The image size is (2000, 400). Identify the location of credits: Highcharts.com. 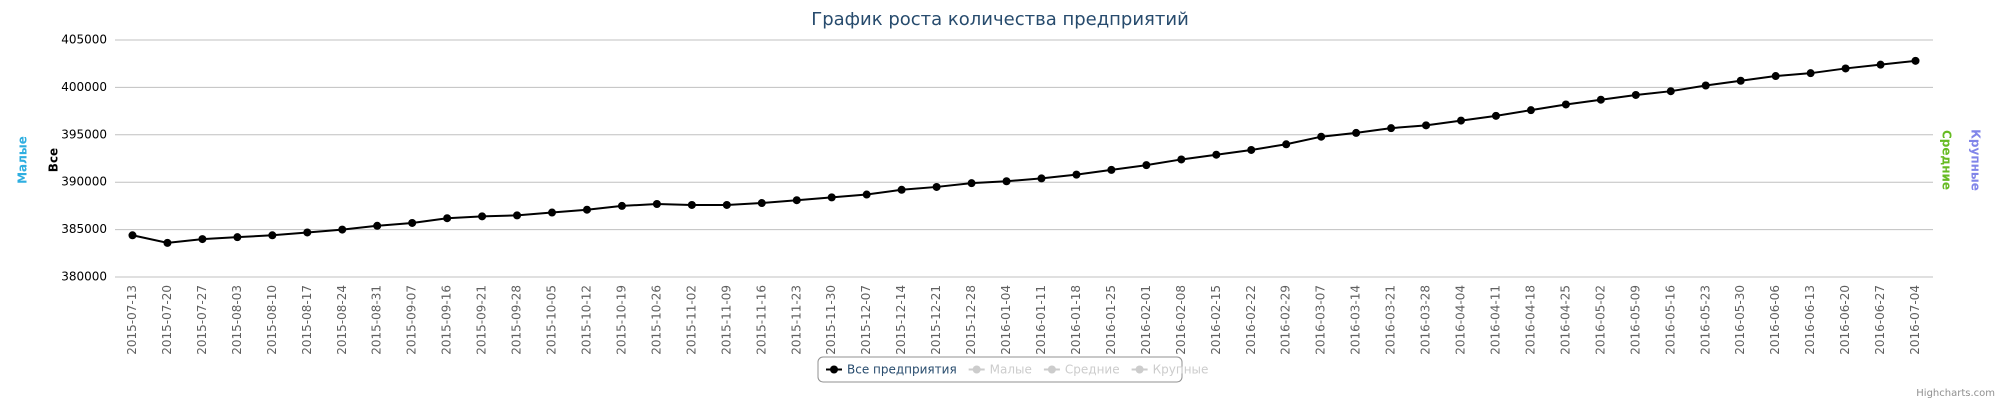
(1955, 393).